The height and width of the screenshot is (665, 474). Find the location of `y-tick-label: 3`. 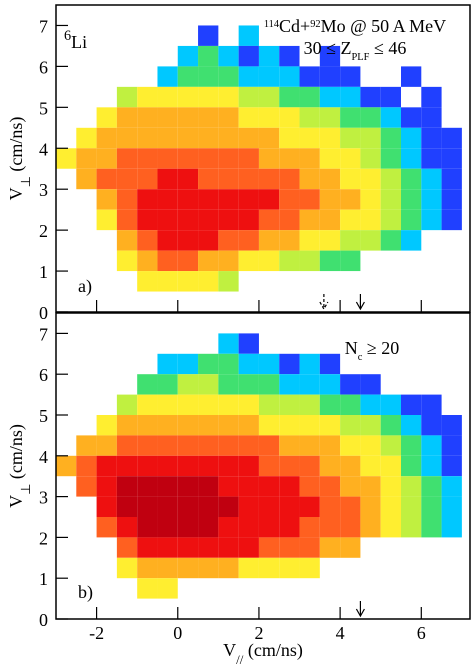

y-tick-label: 3 is located at coordinates (43, 498).